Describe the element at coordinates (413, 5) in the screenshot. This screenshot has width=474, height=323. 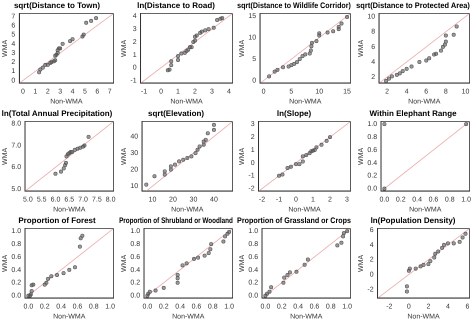
I see `chart-title: sqrt(Distance to Protected Area)` at that location.